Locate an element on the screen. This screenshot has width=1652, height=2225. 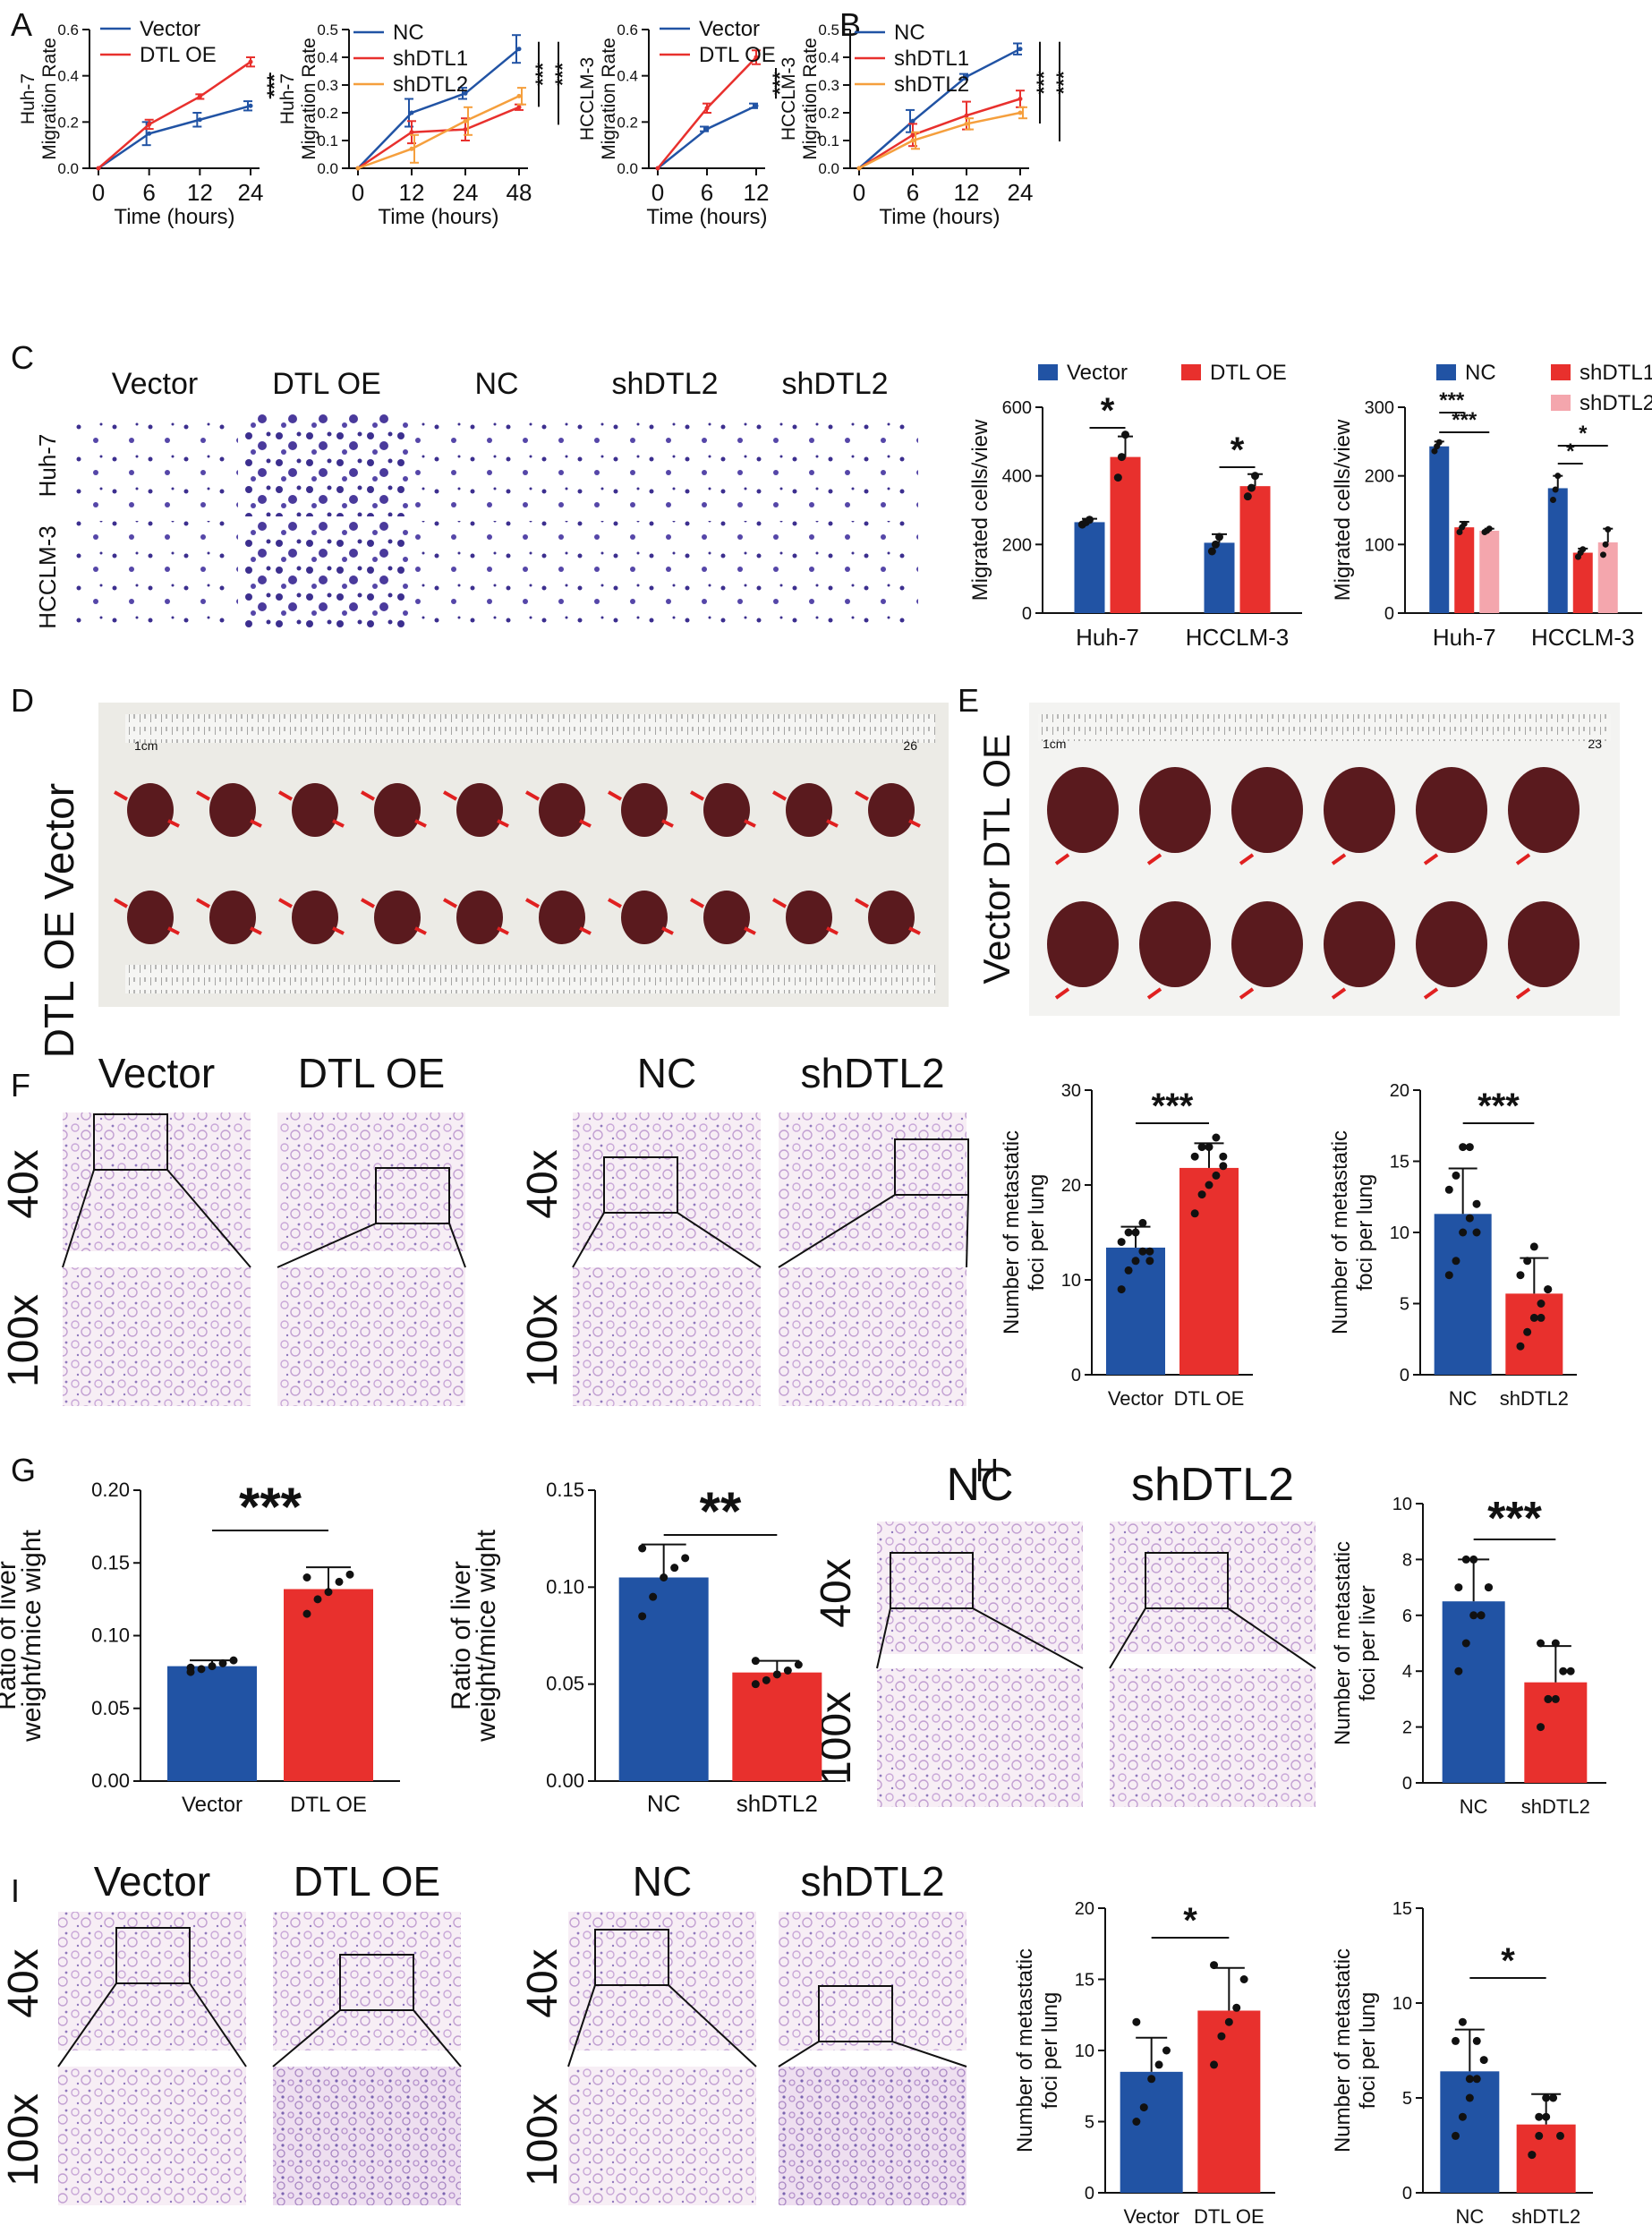
y-axis-label: HCCLM-3 is located at coordinates (789, 99).